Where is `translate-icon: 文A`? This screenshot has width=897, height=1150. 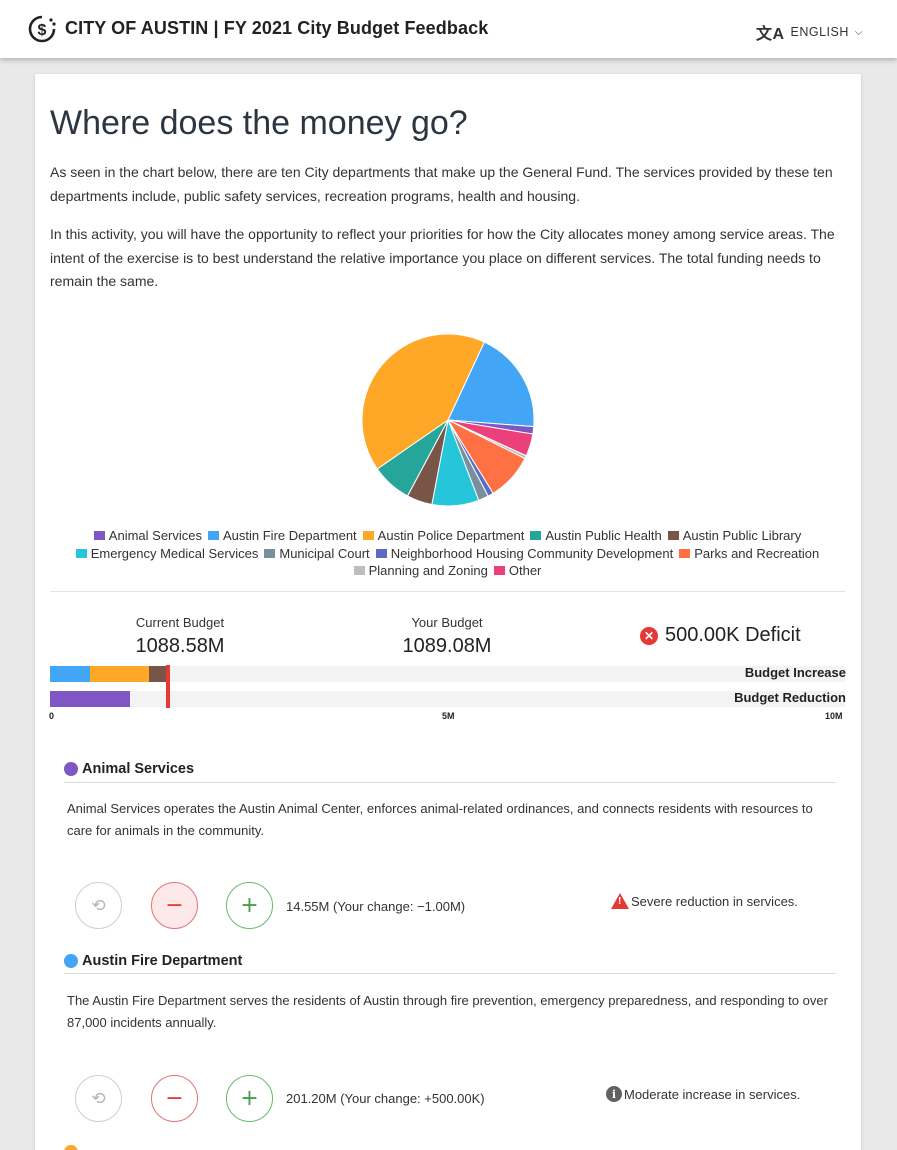 translate-icon: 文A is located at coordinates (770, 34).